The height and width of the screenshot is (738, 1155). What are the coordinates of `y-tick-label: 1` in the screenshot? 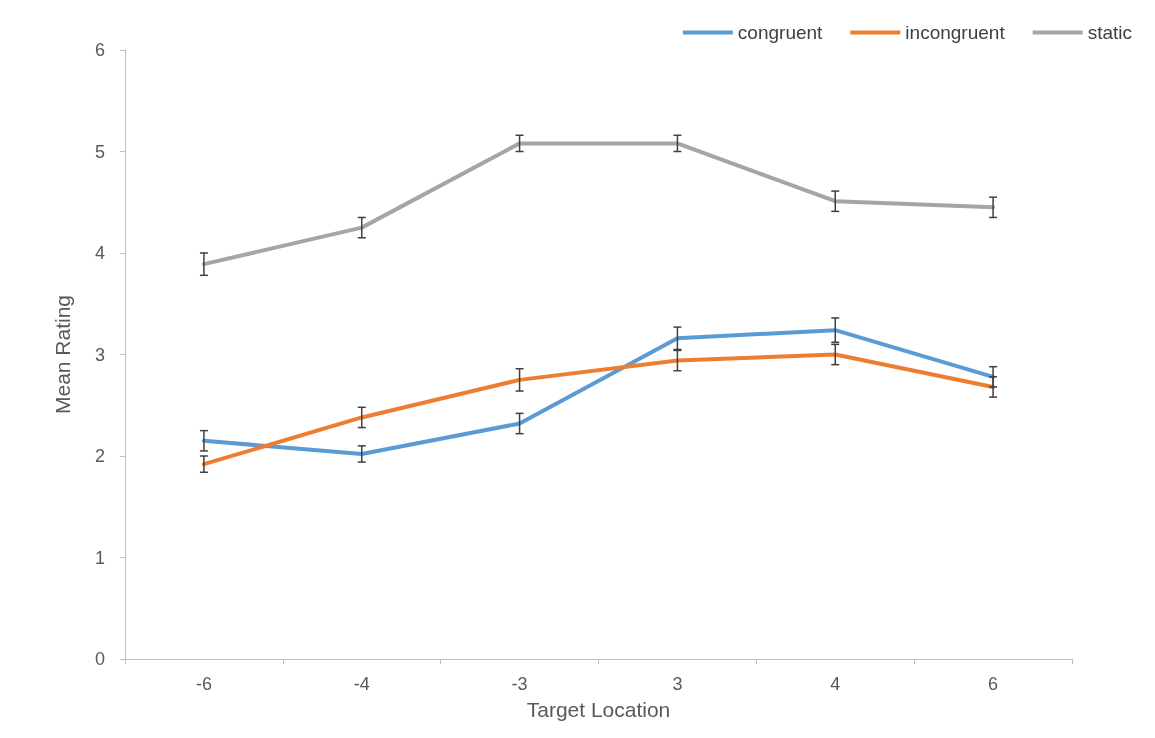 It's located at (99, 557).